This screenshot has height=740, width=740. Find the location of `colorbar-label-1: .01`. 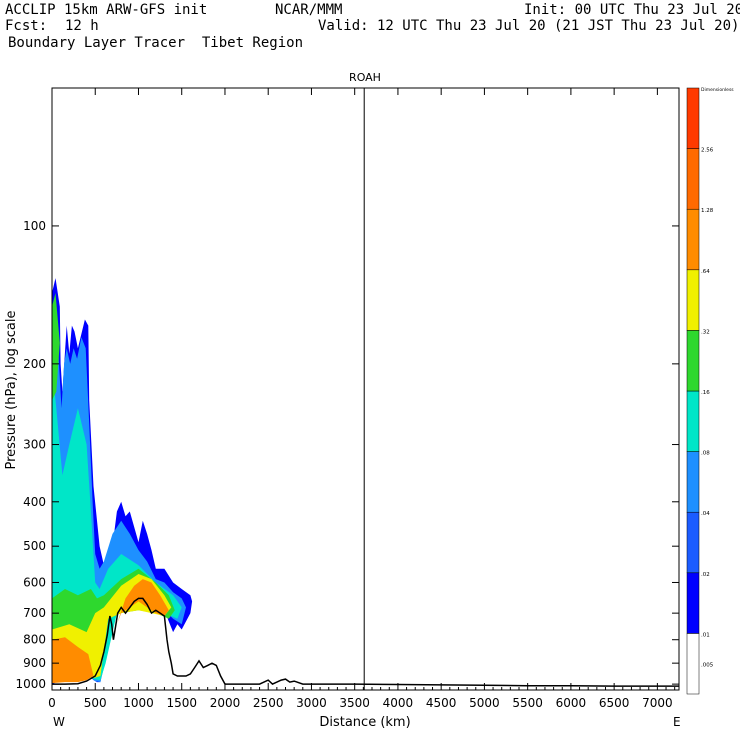

colorbar-label-1: .01 is located at coordinates (705, 635).